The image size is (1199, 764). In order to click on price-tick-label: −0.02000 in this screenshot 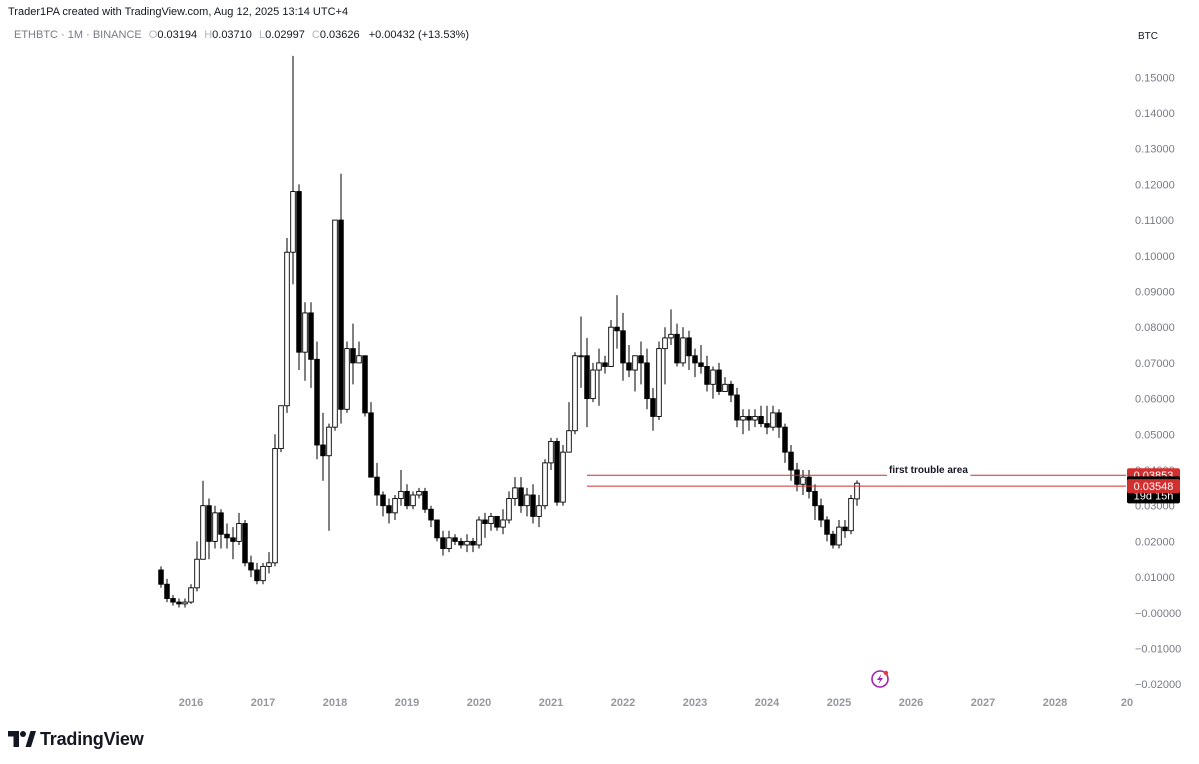, I will do `click(1158, 685)`.